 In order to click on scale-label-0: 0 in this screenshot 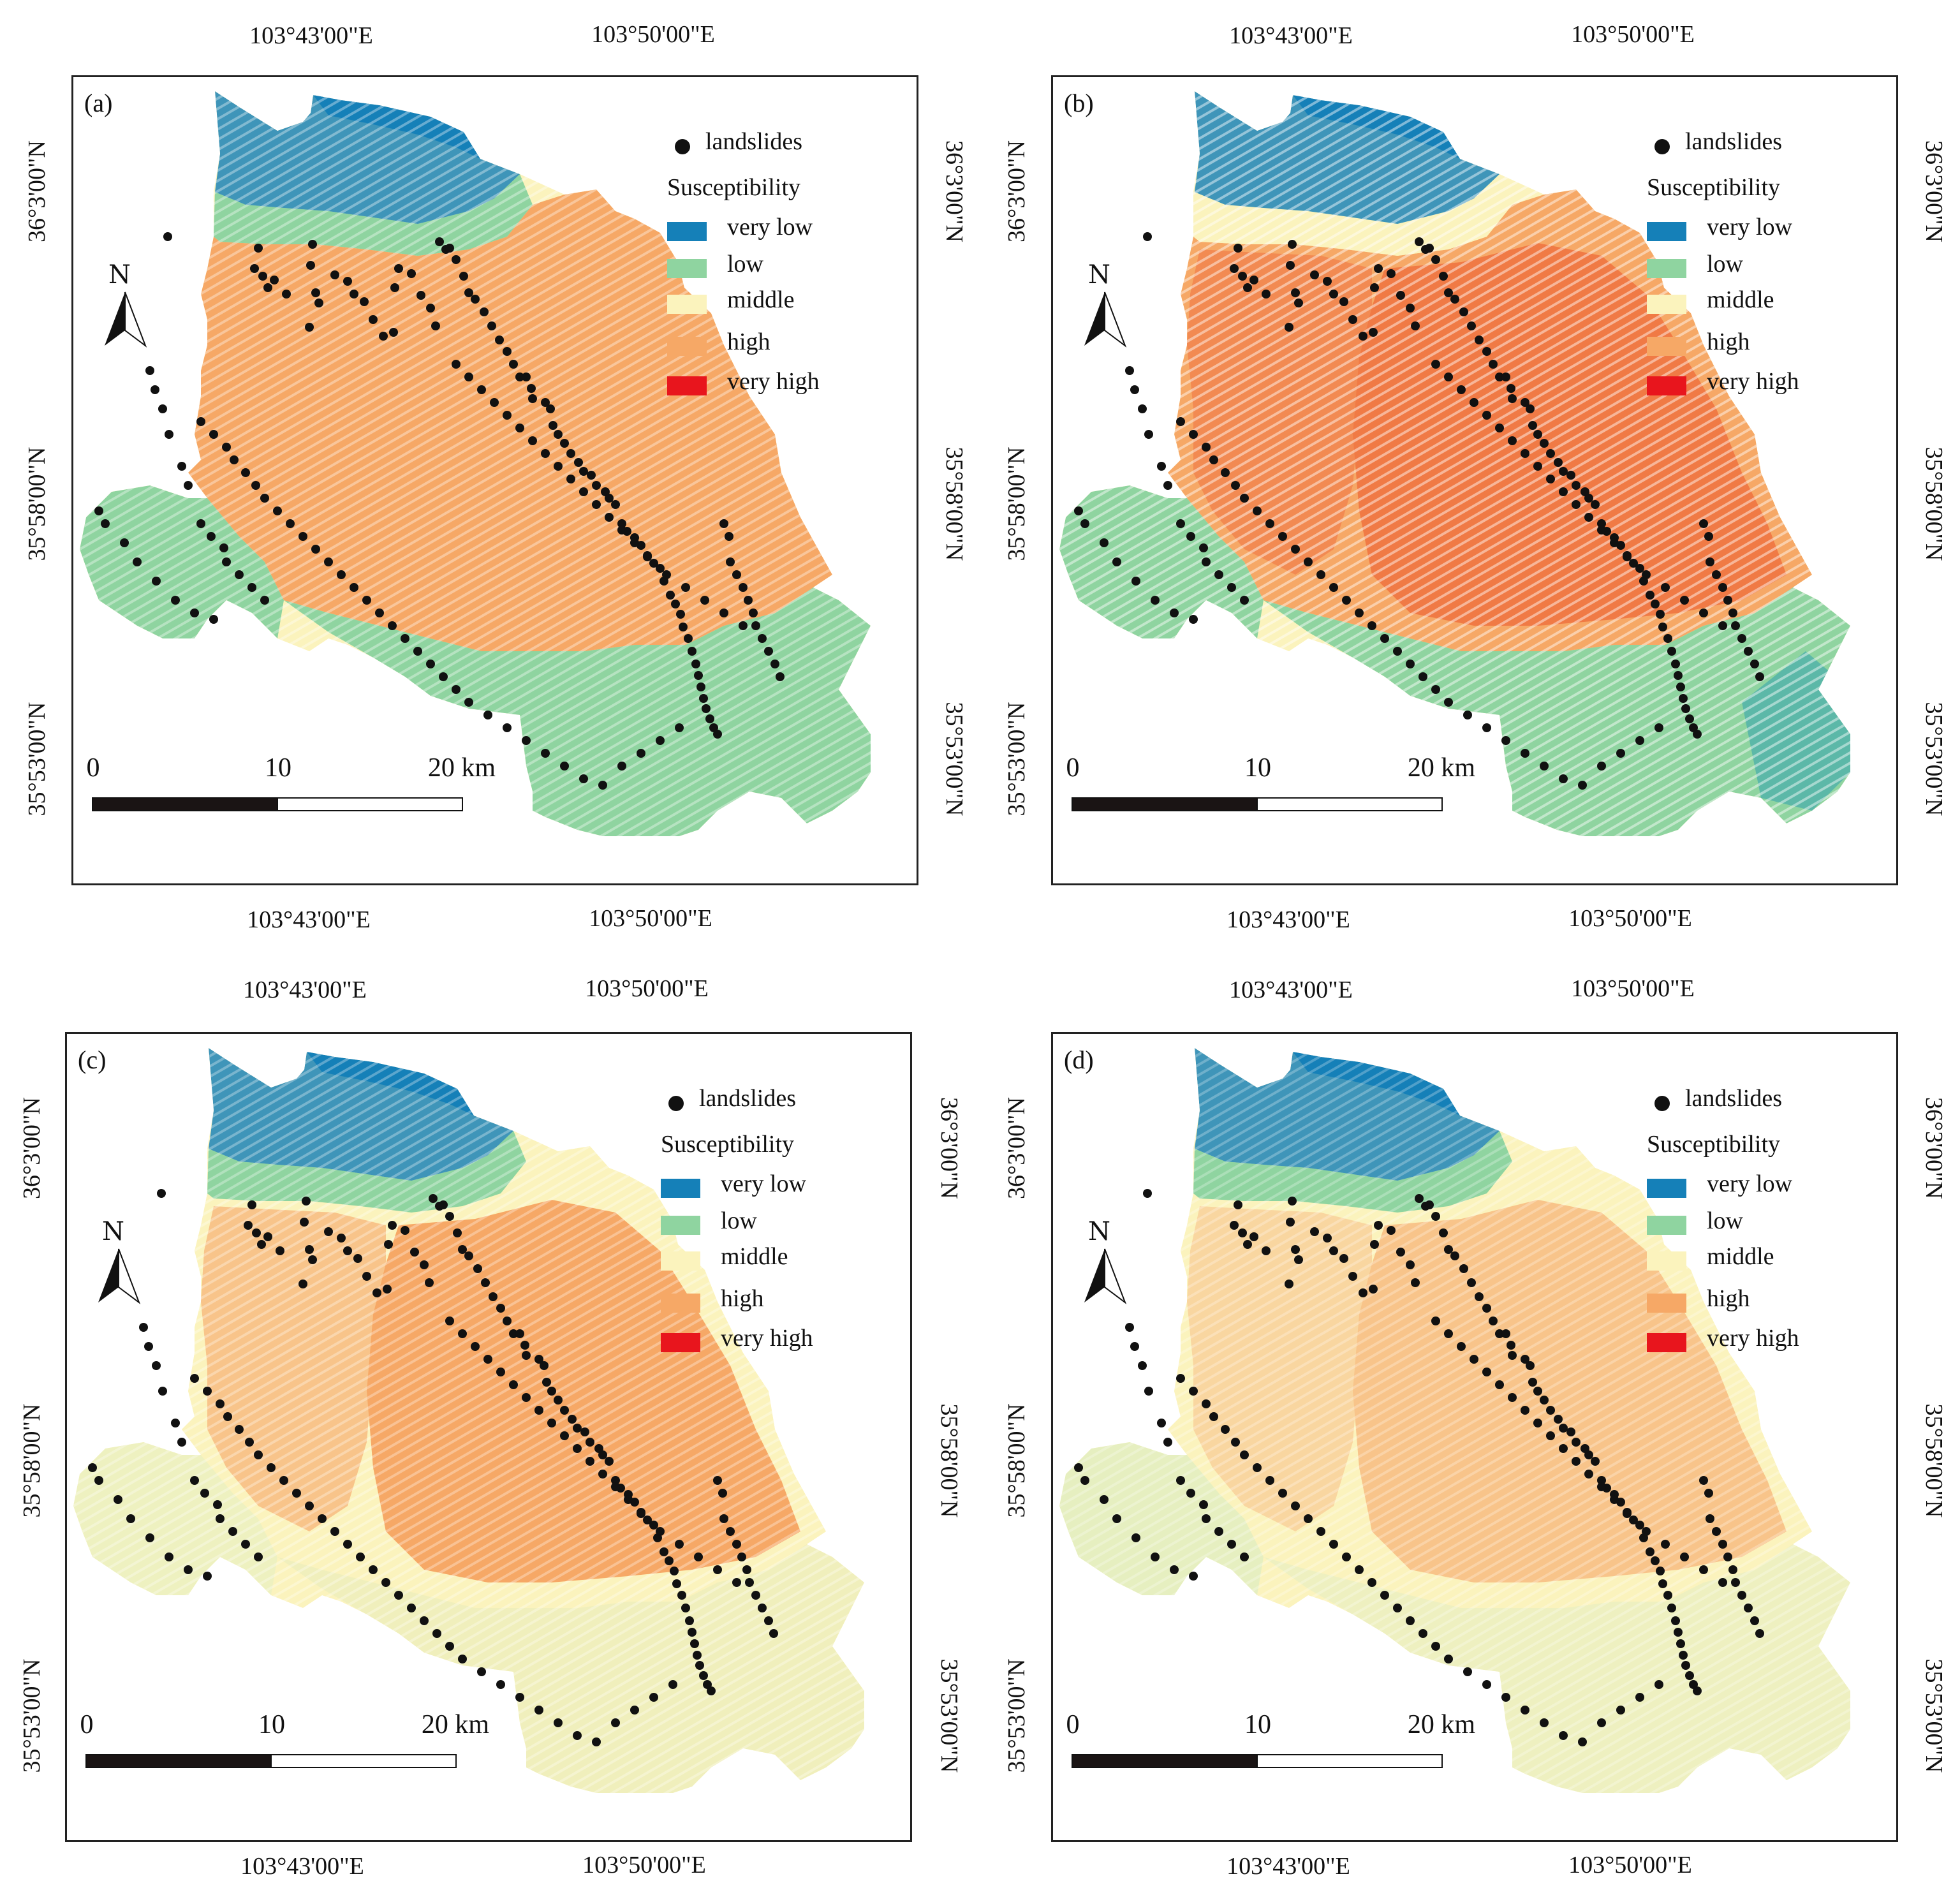, I will do `click(1073, 1724)`.